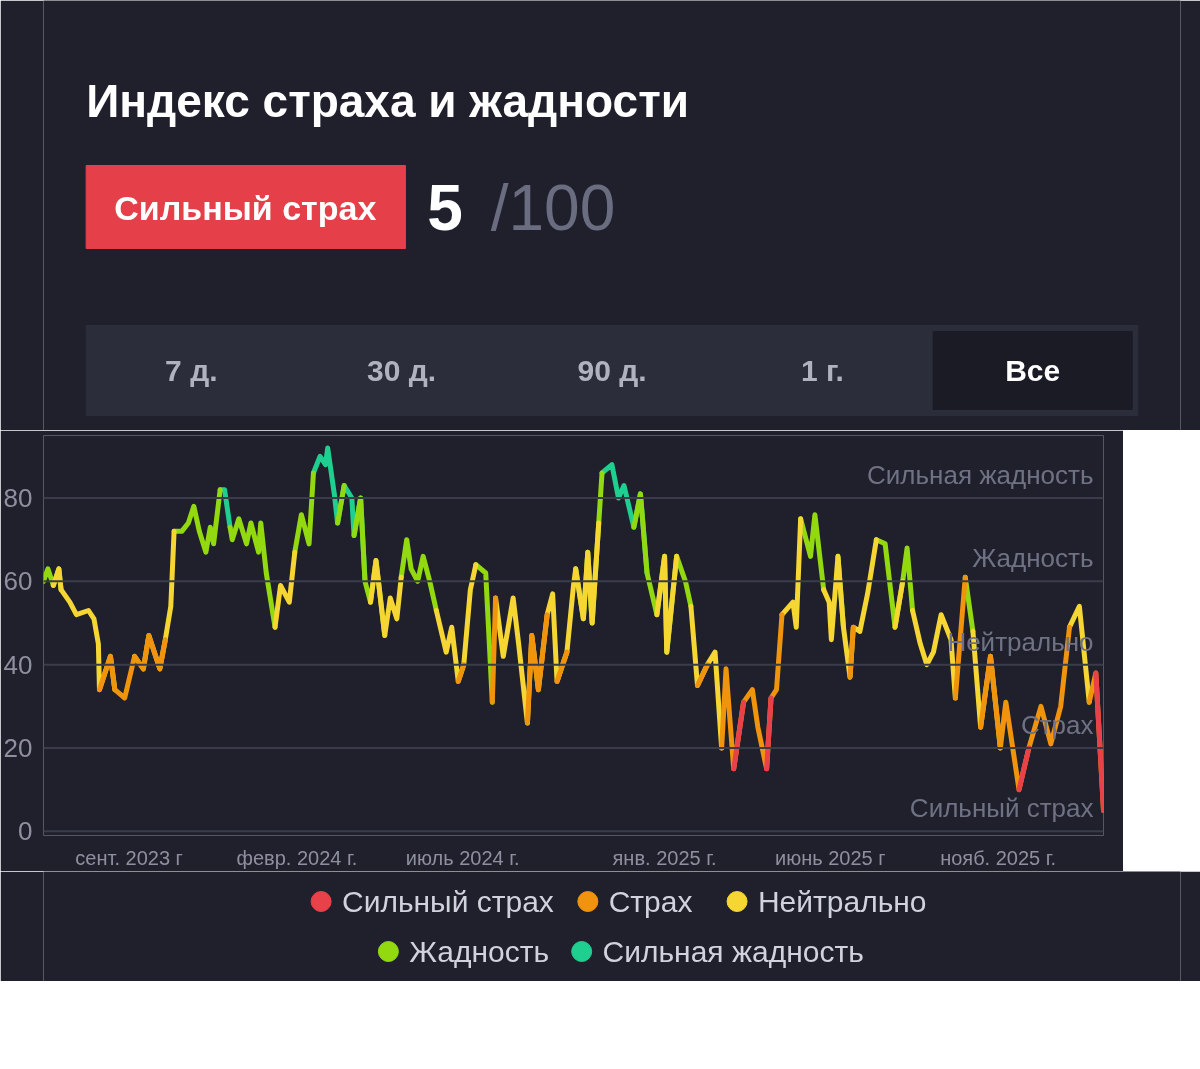  I want to click on text: 5, so click(445, 208).